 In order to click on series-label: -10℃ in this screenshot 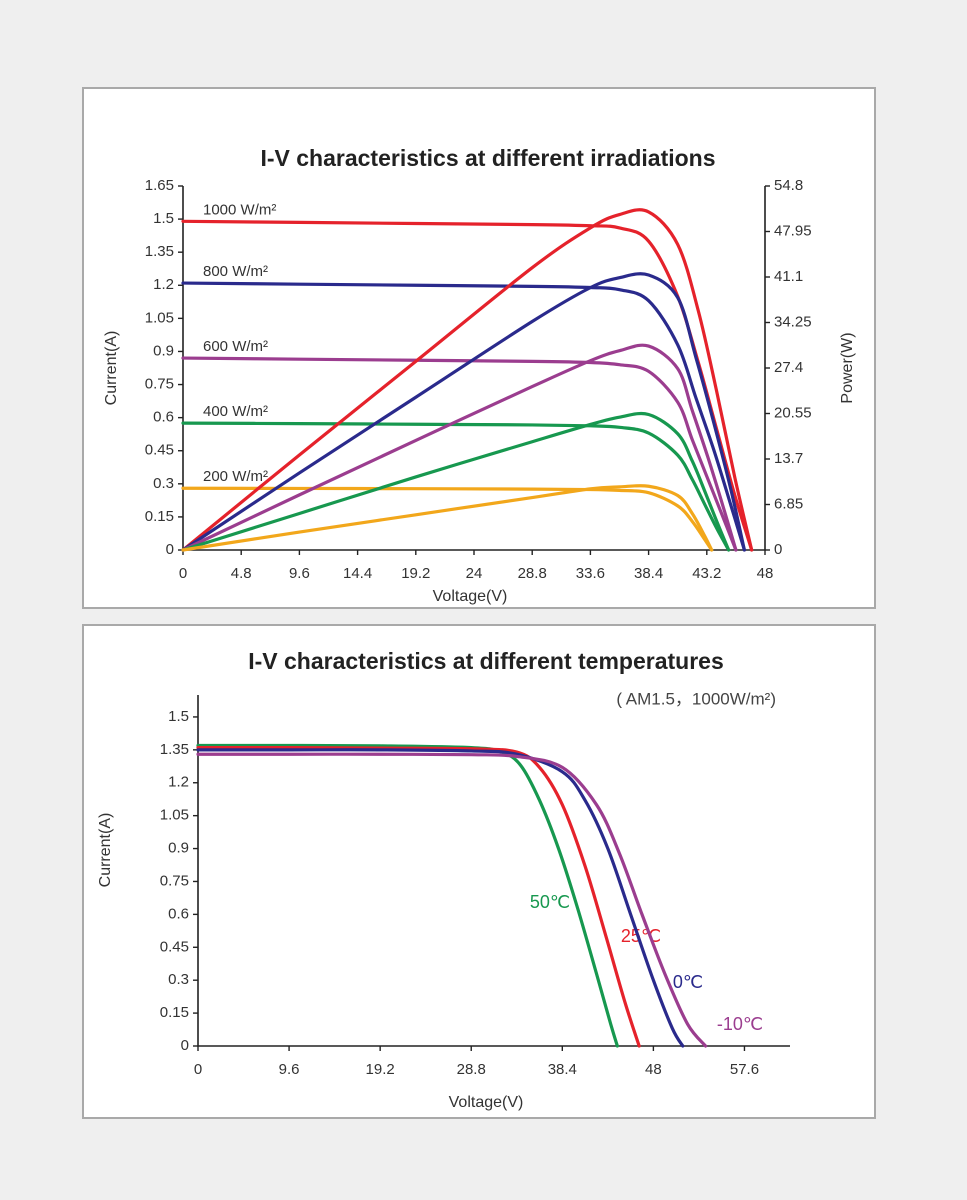, I will do `click(740, 1024)`.